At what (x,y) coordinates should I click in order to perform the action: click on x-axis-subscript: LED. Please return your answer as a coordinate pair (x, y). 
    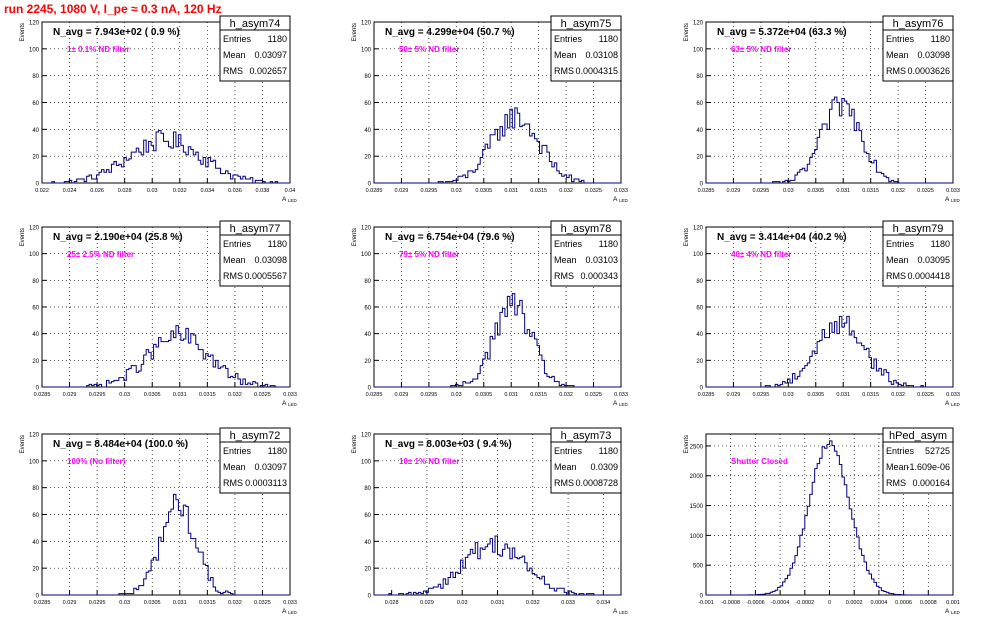
    Looking at the image, I should click on (624, 200).